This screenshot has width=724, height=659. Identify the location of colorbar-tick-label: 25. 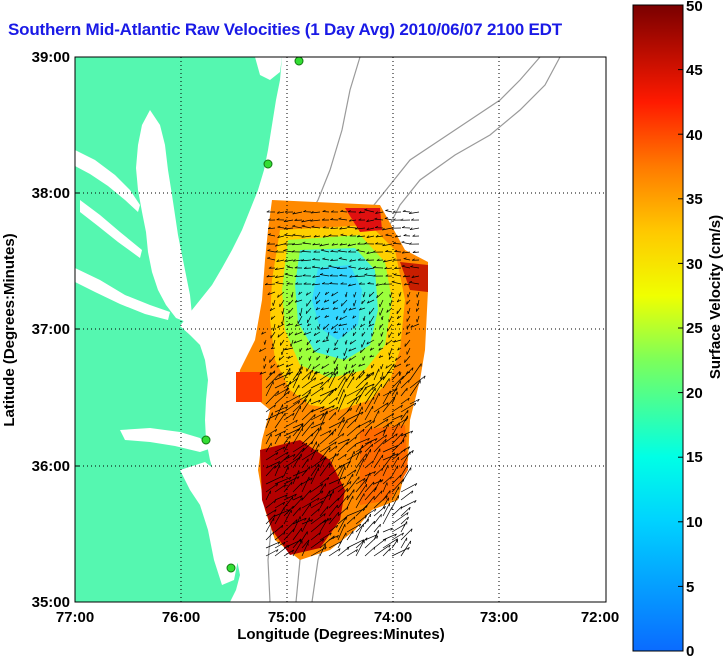
(694, 328).